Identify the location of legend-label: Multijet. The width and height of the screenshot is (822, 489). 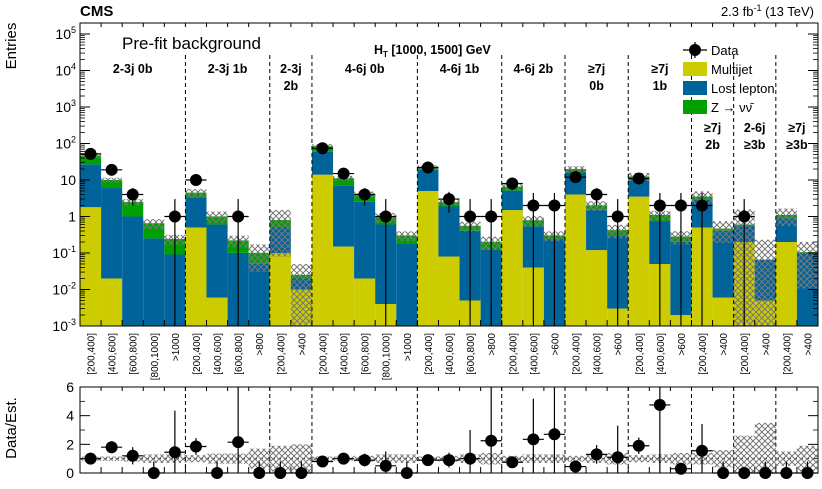
(732, 69).